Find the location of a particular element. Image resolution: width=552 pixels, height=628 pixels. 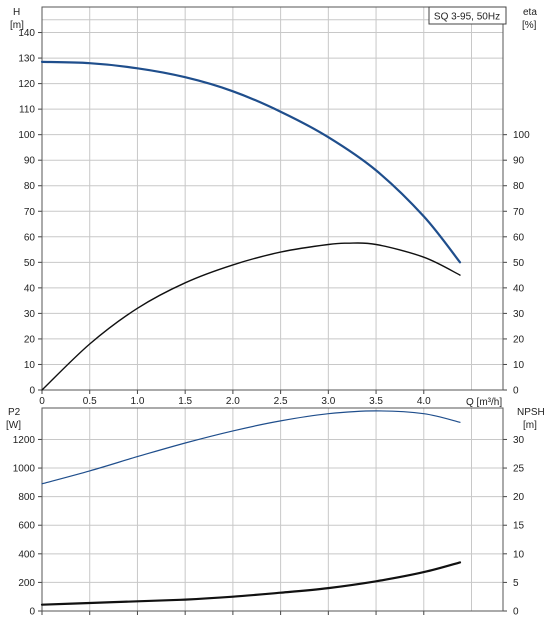

y-right-tick-label: 5 is located at coordinates (516, 583).